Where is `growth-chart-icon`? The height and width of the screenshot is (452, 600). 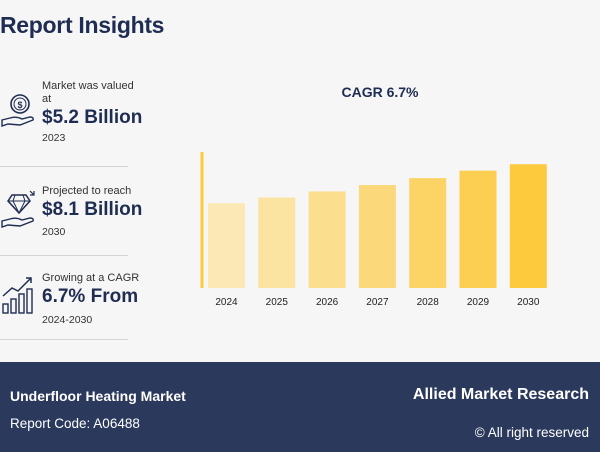
growth-chart-icon is located at coordinates (17, 295).